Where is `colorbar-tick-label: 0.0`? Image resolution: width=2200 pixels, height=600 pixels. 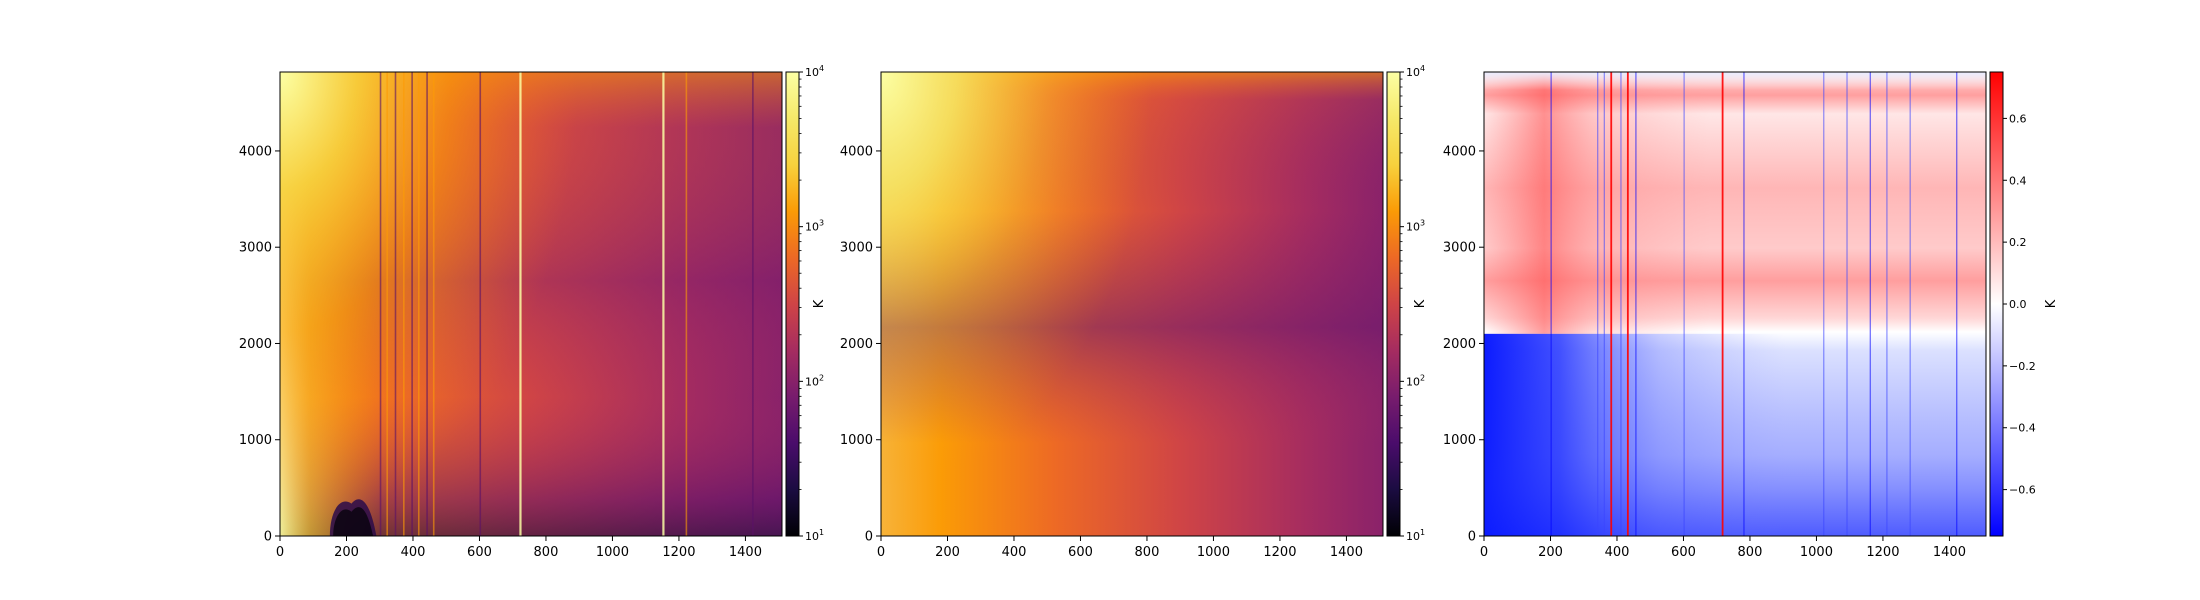
colorbar-tick-label: 0.0 is located at coordinates (2018, 304).